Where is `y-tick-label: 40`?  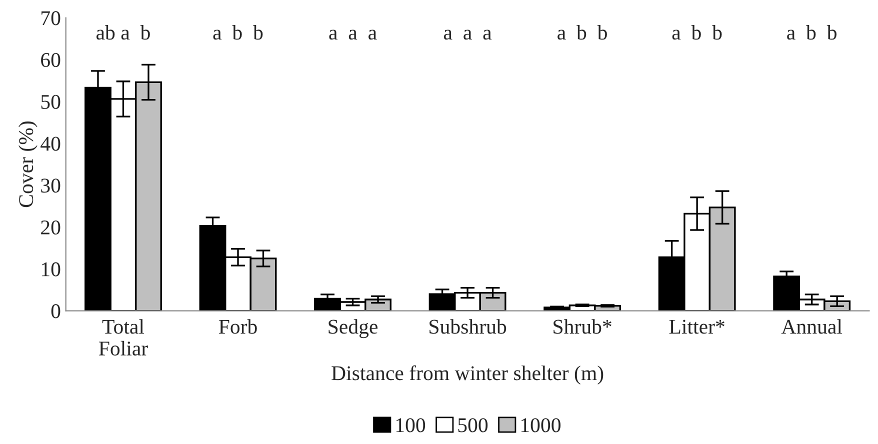 y-tick-label: 40 is located at coordinates (50, 143).